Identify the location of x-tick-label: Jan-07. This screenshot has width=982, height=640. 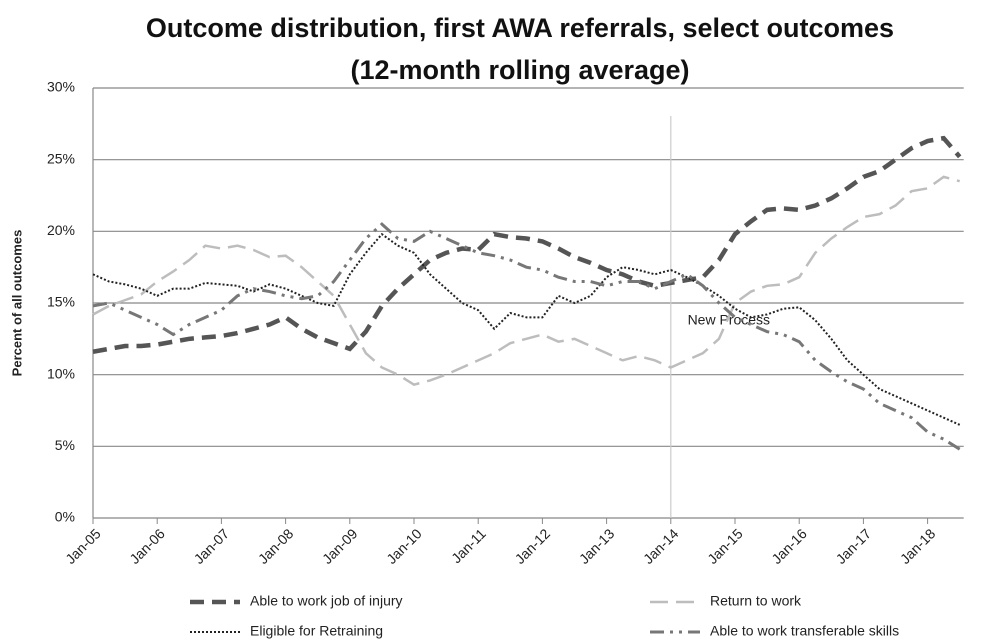
(212, 546).